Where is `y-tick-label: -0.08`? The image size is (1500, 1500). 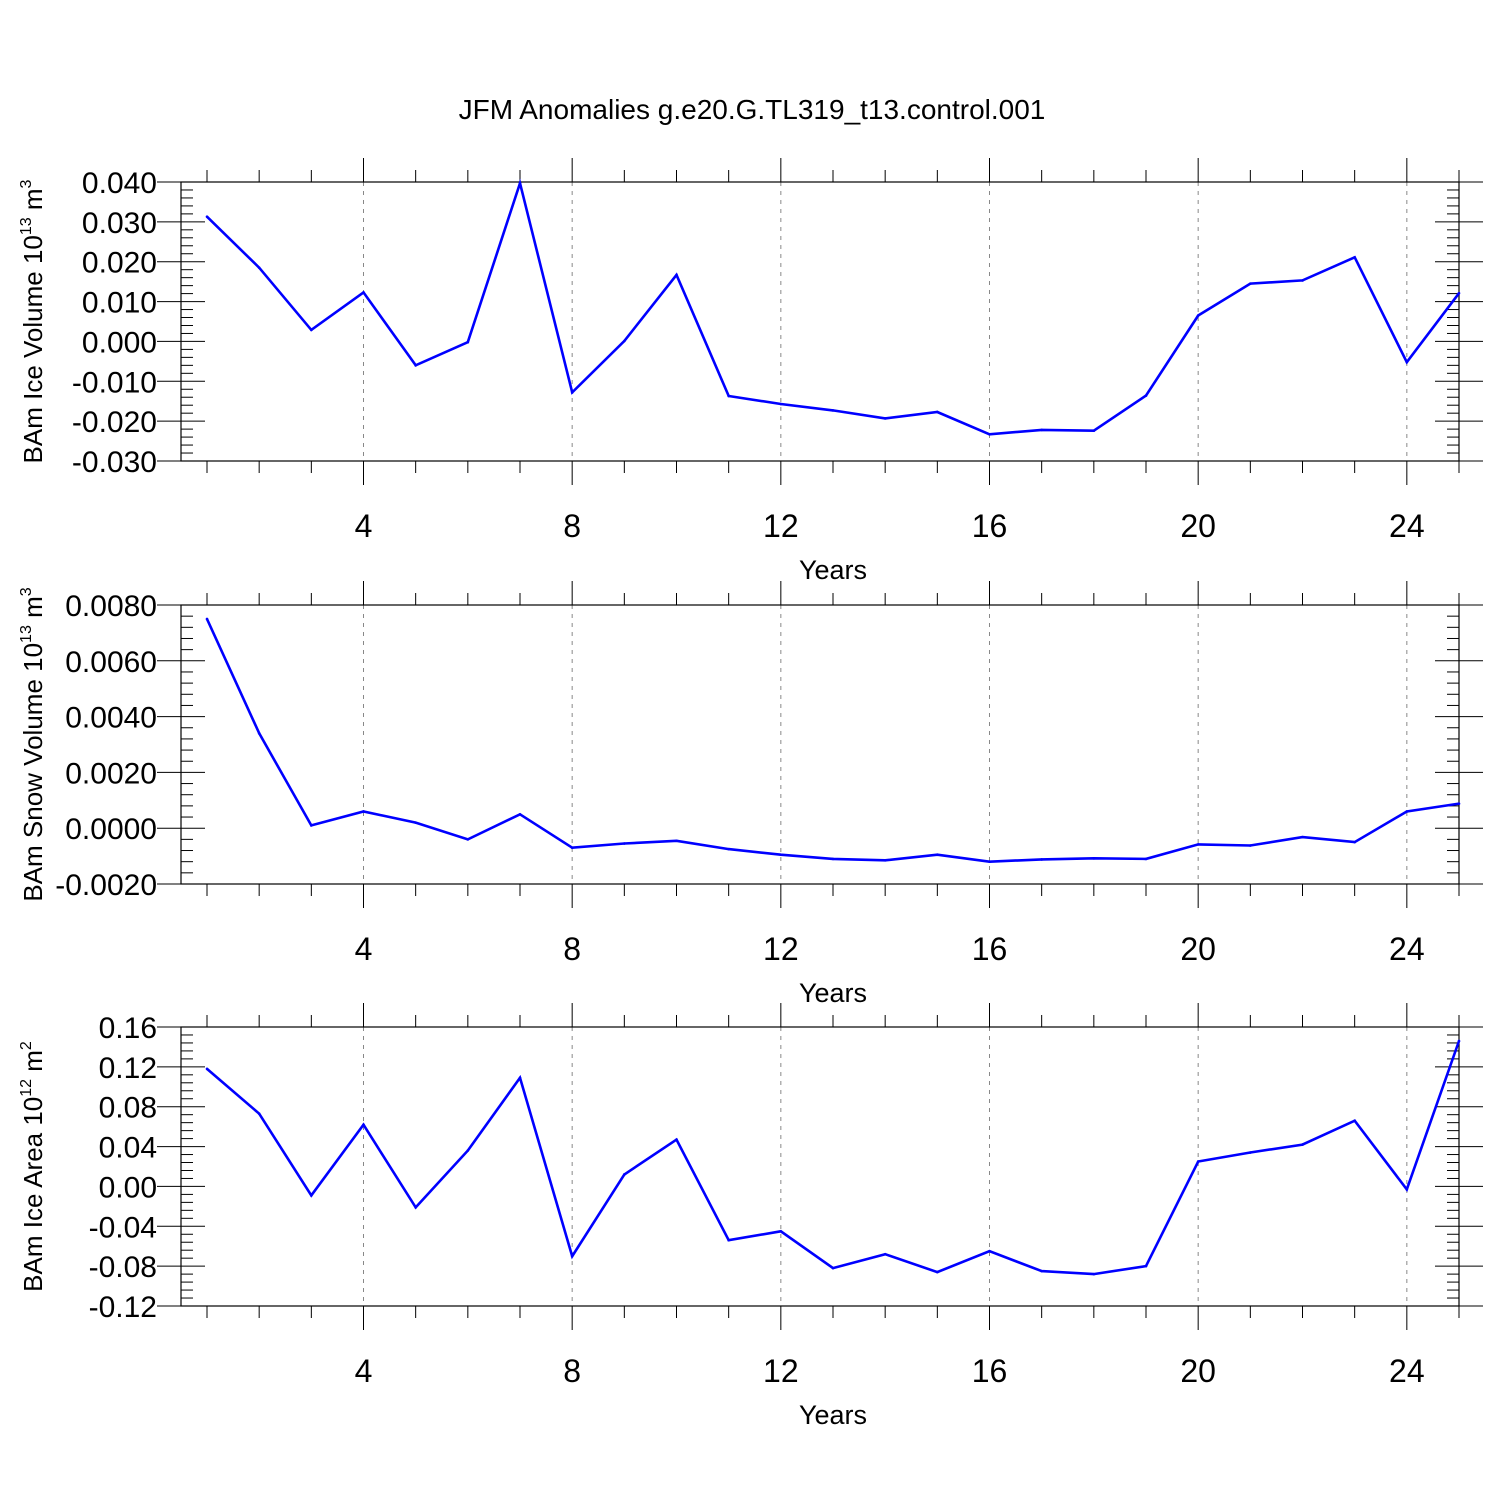
y-tick-label: -0.08 is located at coordinates (123, 1267).